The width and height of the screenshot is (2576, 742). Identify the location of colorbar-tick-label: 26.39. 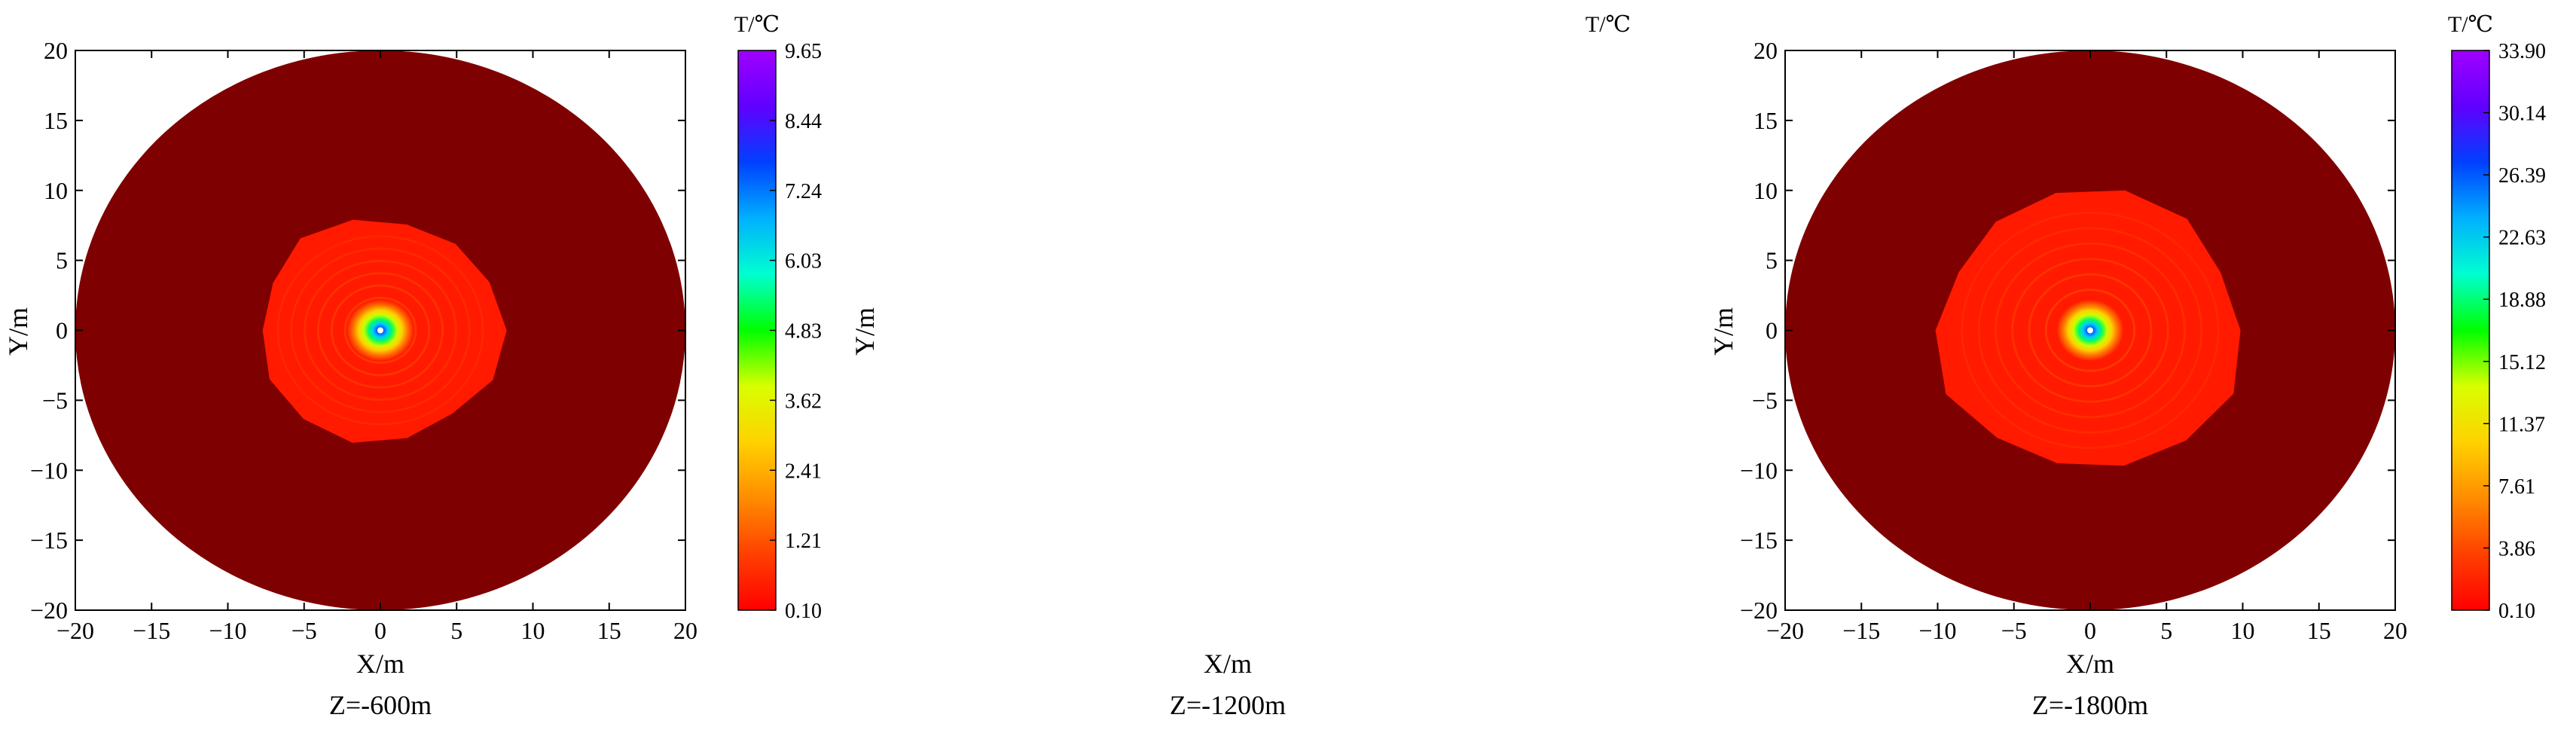
(2522, 176).